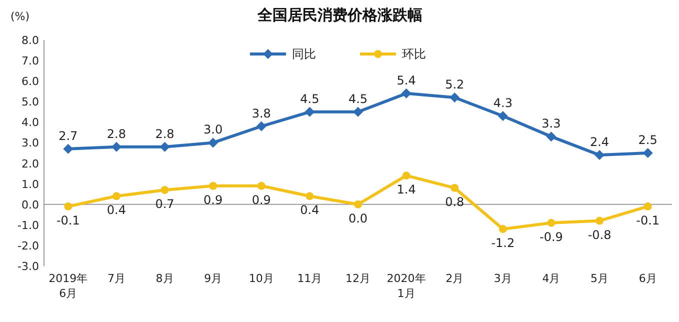  Describe the element at coordinates (454, 85) in the screenshot. I see `data-label: 5.2` at that location.